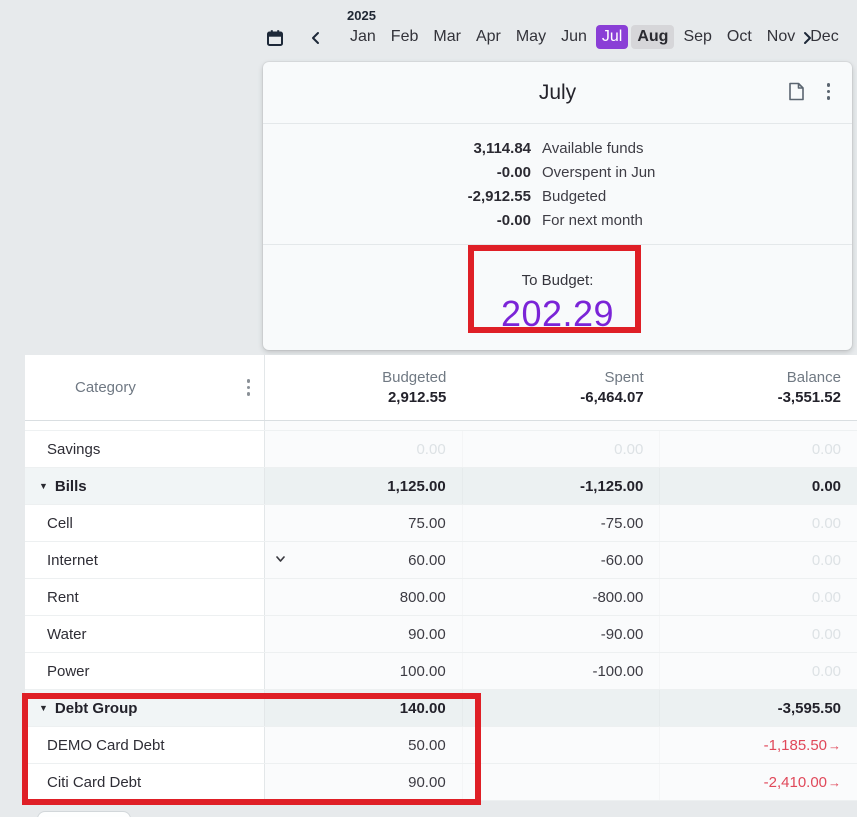 Image resolution: width=857 pixels, height=817 pixels. Describe the element at coordinates (624, 377) in the screenshot. I see `spent-column-label: Spent` at that location.